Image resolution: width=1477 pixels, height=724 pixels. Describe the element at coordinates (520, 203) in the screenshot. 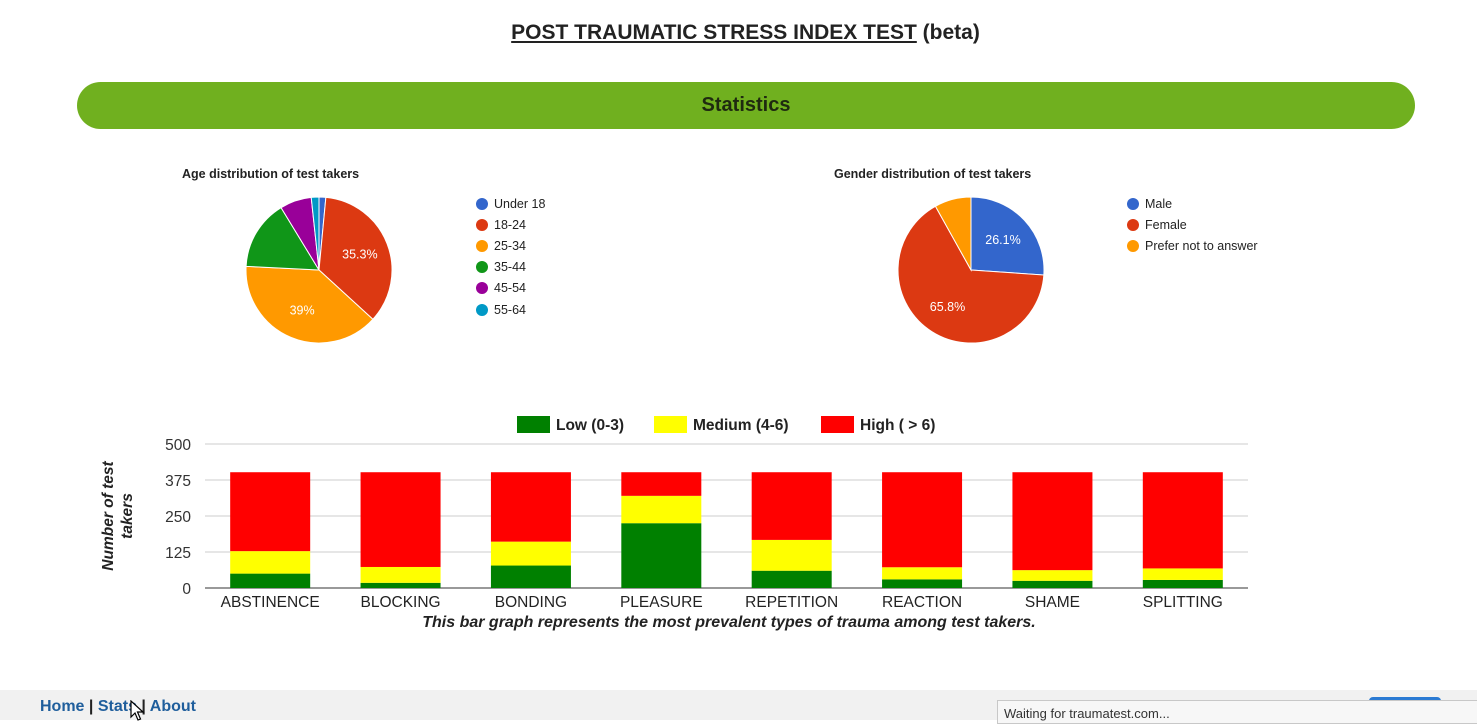

I see `legend-label: Under 18` at that location.